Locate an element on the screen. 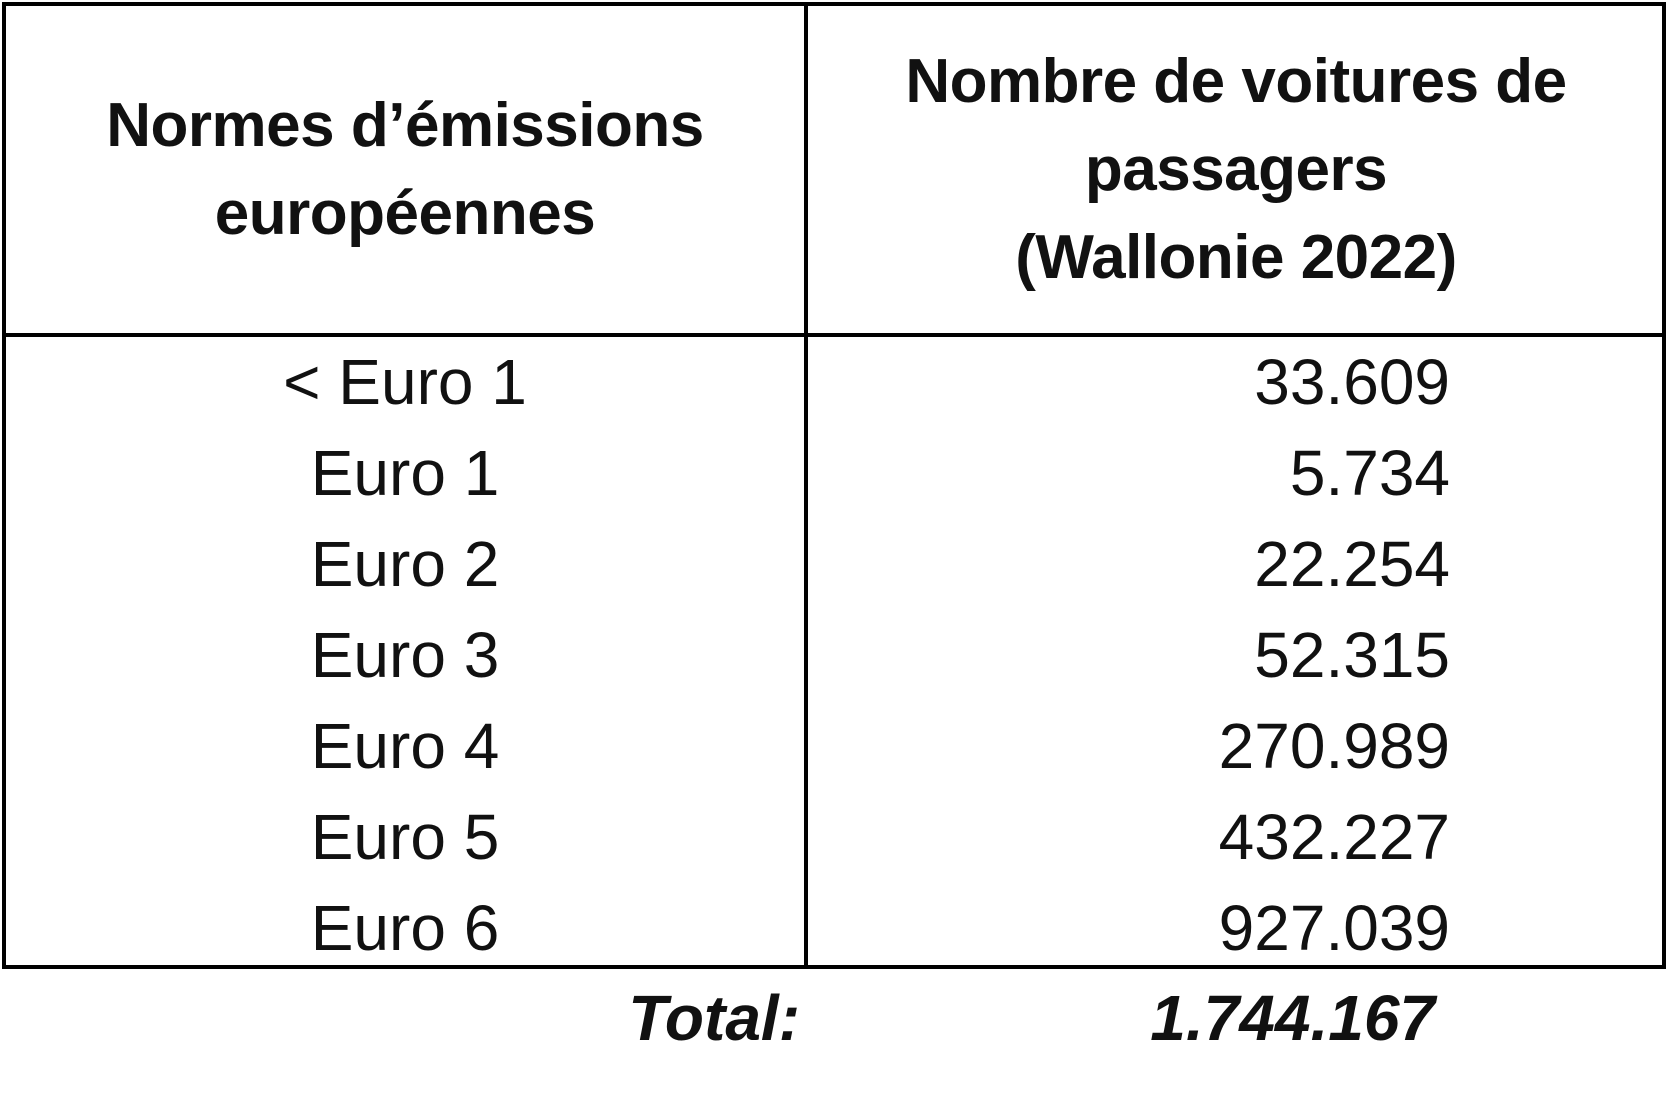 Image resolution: width=1667 pixels, height=1104 pixels. header-emission-norms-line-2: européennes is located at coordinates (405, 213).